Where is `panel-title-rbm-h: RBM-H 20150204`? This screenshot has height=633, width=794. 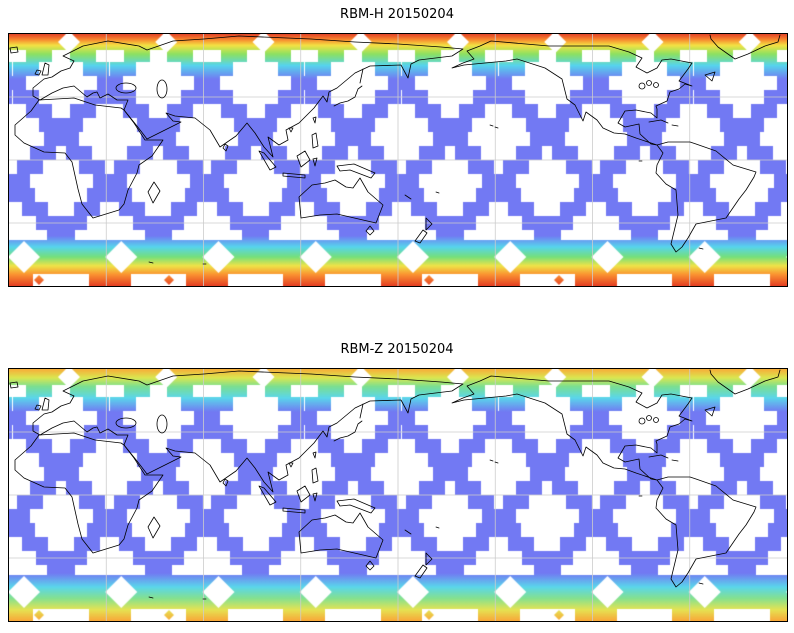
panel-title-rbm-h: RBM-H 20150204 is located at coordinates (397, 14).